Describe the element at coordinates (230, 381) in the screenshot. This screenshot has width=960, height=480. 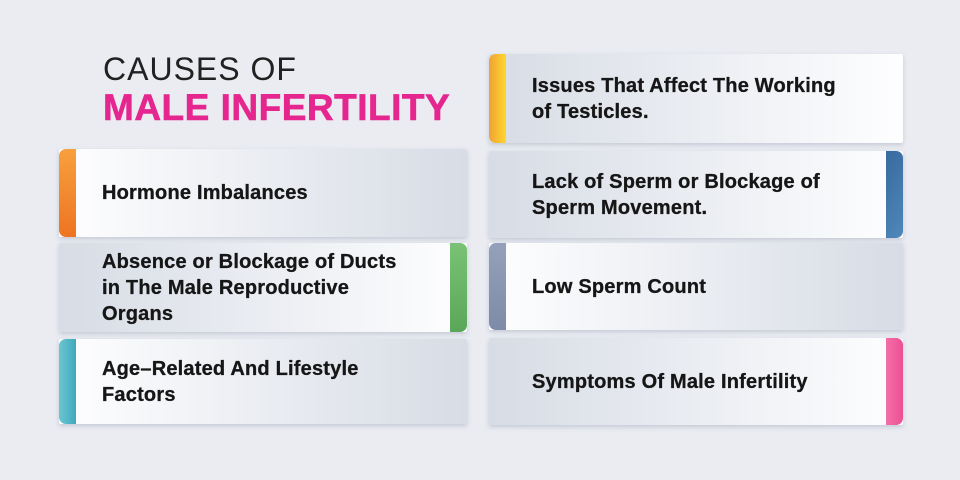
I see `card-text: Age–Related And Lifestyle Factors` at that location.